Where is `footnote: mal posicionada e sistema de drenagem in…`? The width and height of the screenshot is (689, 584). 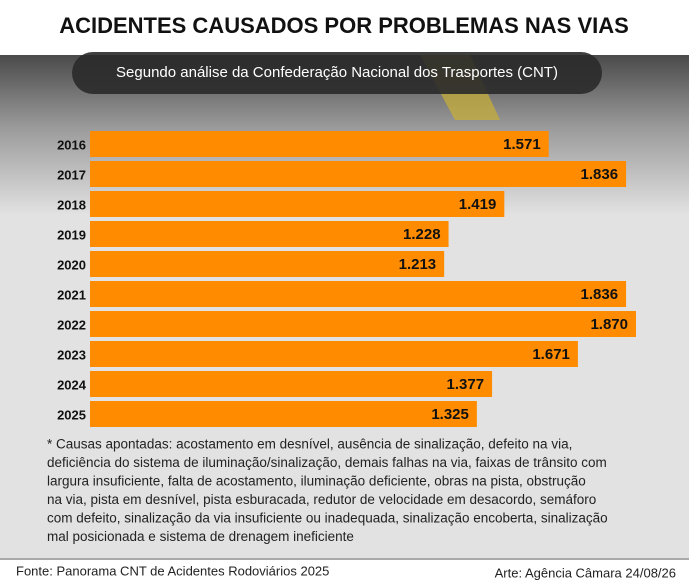 footnote: mal posicionada e sistema de drenagem in… is located at coordinates (200, 536).